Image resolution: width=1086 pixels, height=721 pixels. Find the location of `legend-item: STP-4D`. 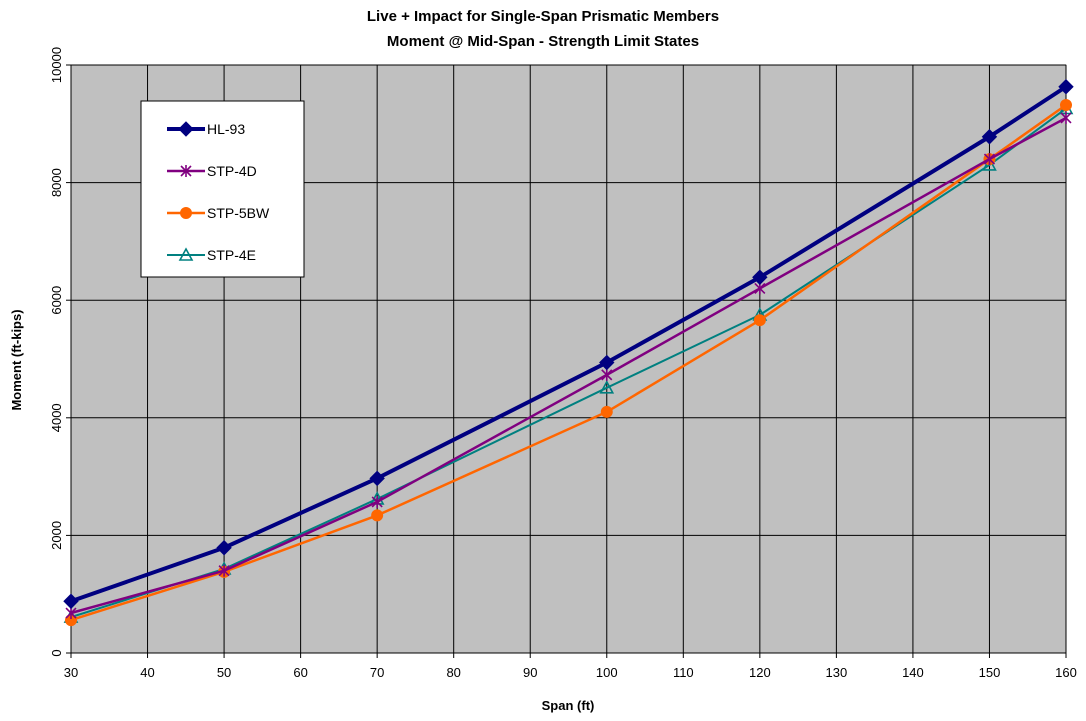

legend-item: STP-4D is located at coordinates (212, 171).